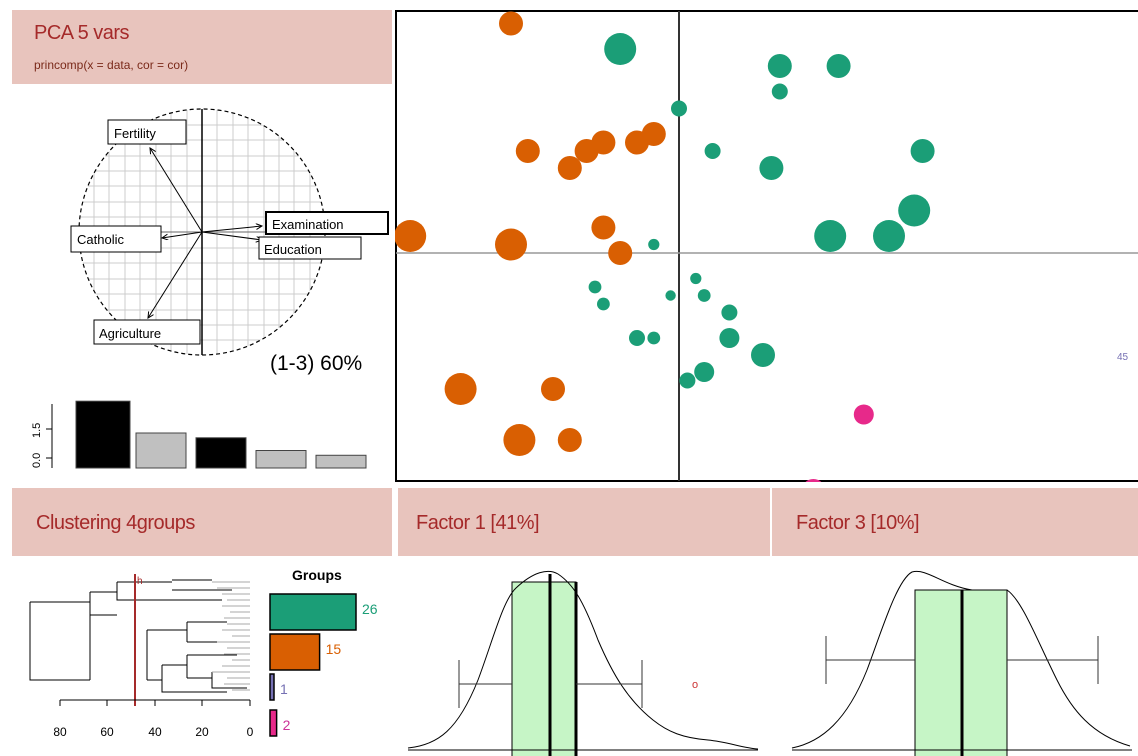 The width and height of the screenshot is (1138, 756). I want to click on factor3-title: Factor 3 [10%], so click(858, 523).